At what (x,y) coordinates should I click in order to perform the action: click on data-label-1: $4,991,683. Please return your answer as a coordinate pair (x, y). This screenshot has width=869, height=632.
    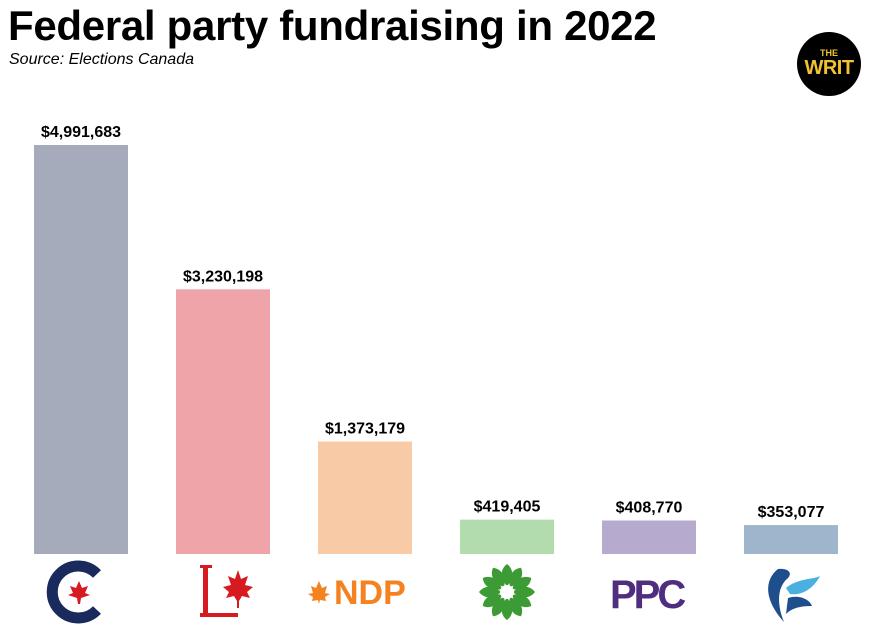
    Looking at the image, I should click on (81, 132).